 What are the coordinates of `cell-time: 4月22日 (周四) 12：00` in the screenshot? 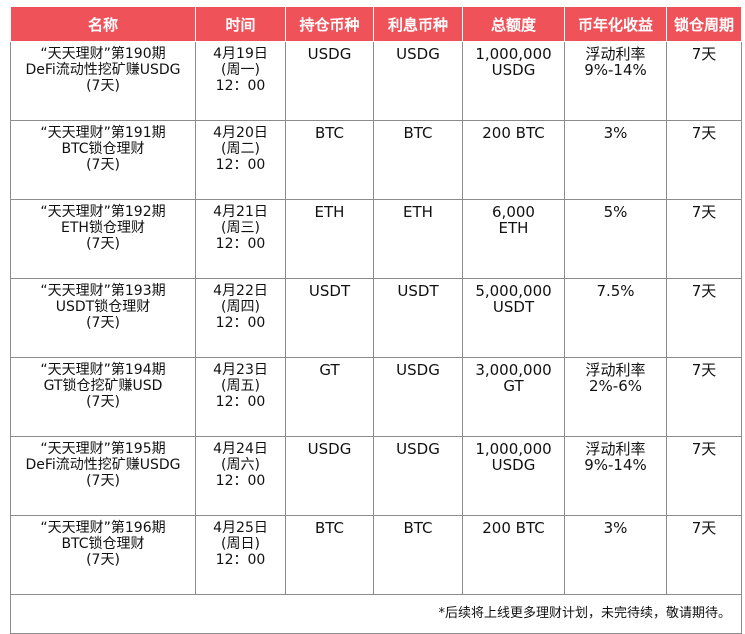 It's located at (240, 318).